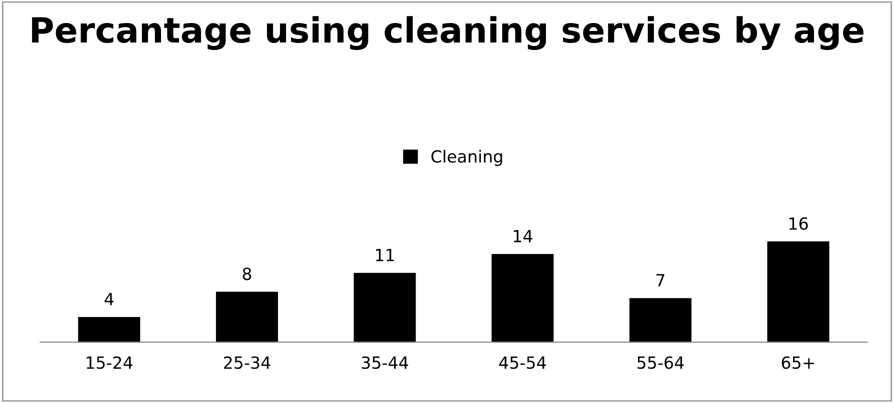  I want to click on data-label: 14, so click(523, 236).